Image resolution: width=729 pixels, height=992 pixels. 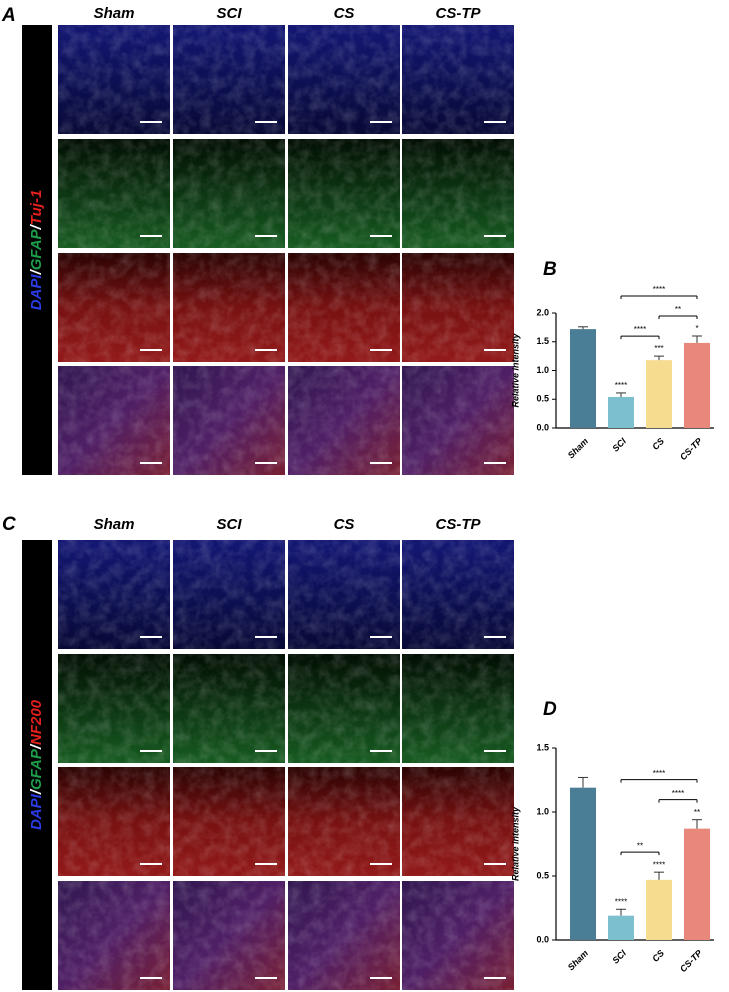 I want to click on stain-part: Tuj-1, so click(x=36, y=208).